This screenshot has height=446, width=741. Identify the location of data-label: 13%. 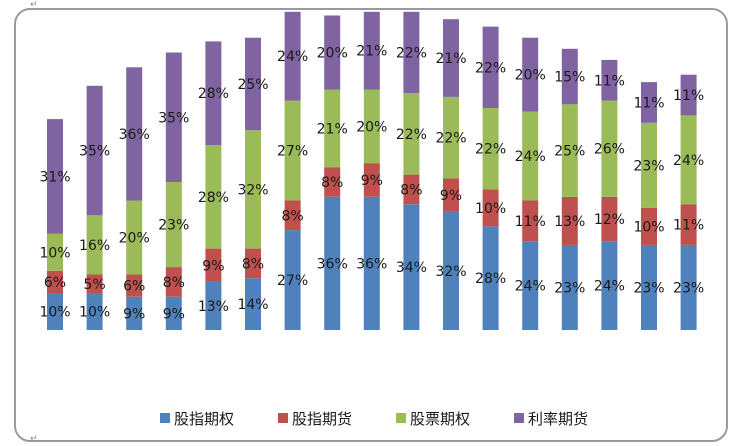
(213, 307).